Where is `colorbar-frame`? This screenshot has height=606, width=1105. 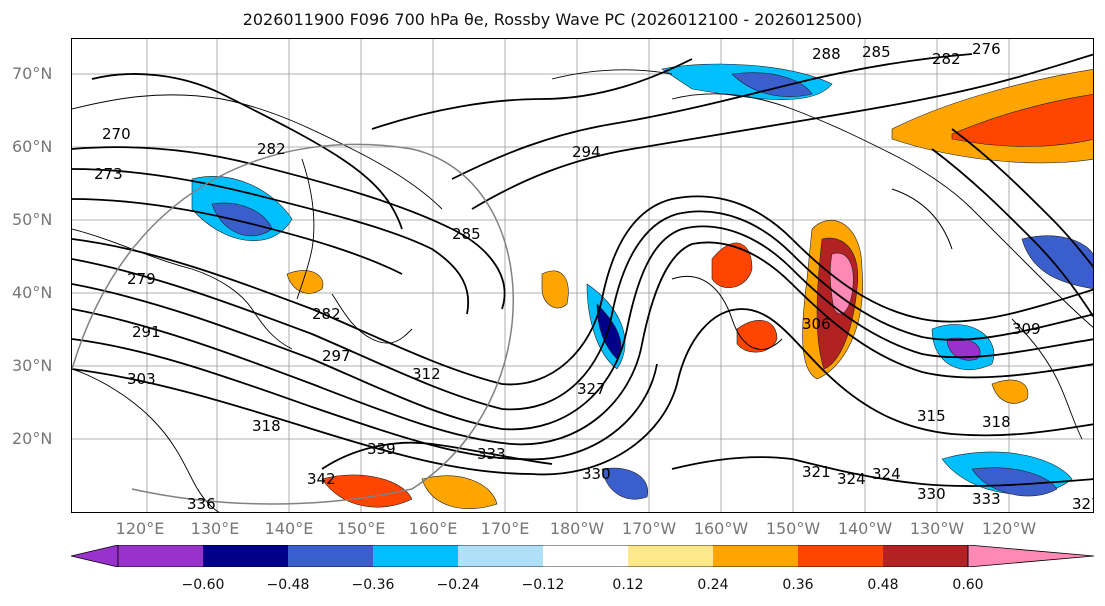 colorbar-frame is located at coordinates (543, 556).